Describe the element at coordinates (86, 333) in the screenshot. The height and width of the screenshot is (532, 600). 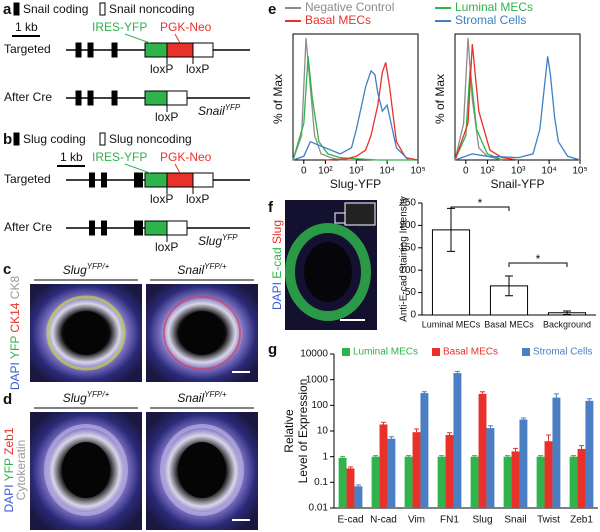
I see `micrograph-c1` at that location.